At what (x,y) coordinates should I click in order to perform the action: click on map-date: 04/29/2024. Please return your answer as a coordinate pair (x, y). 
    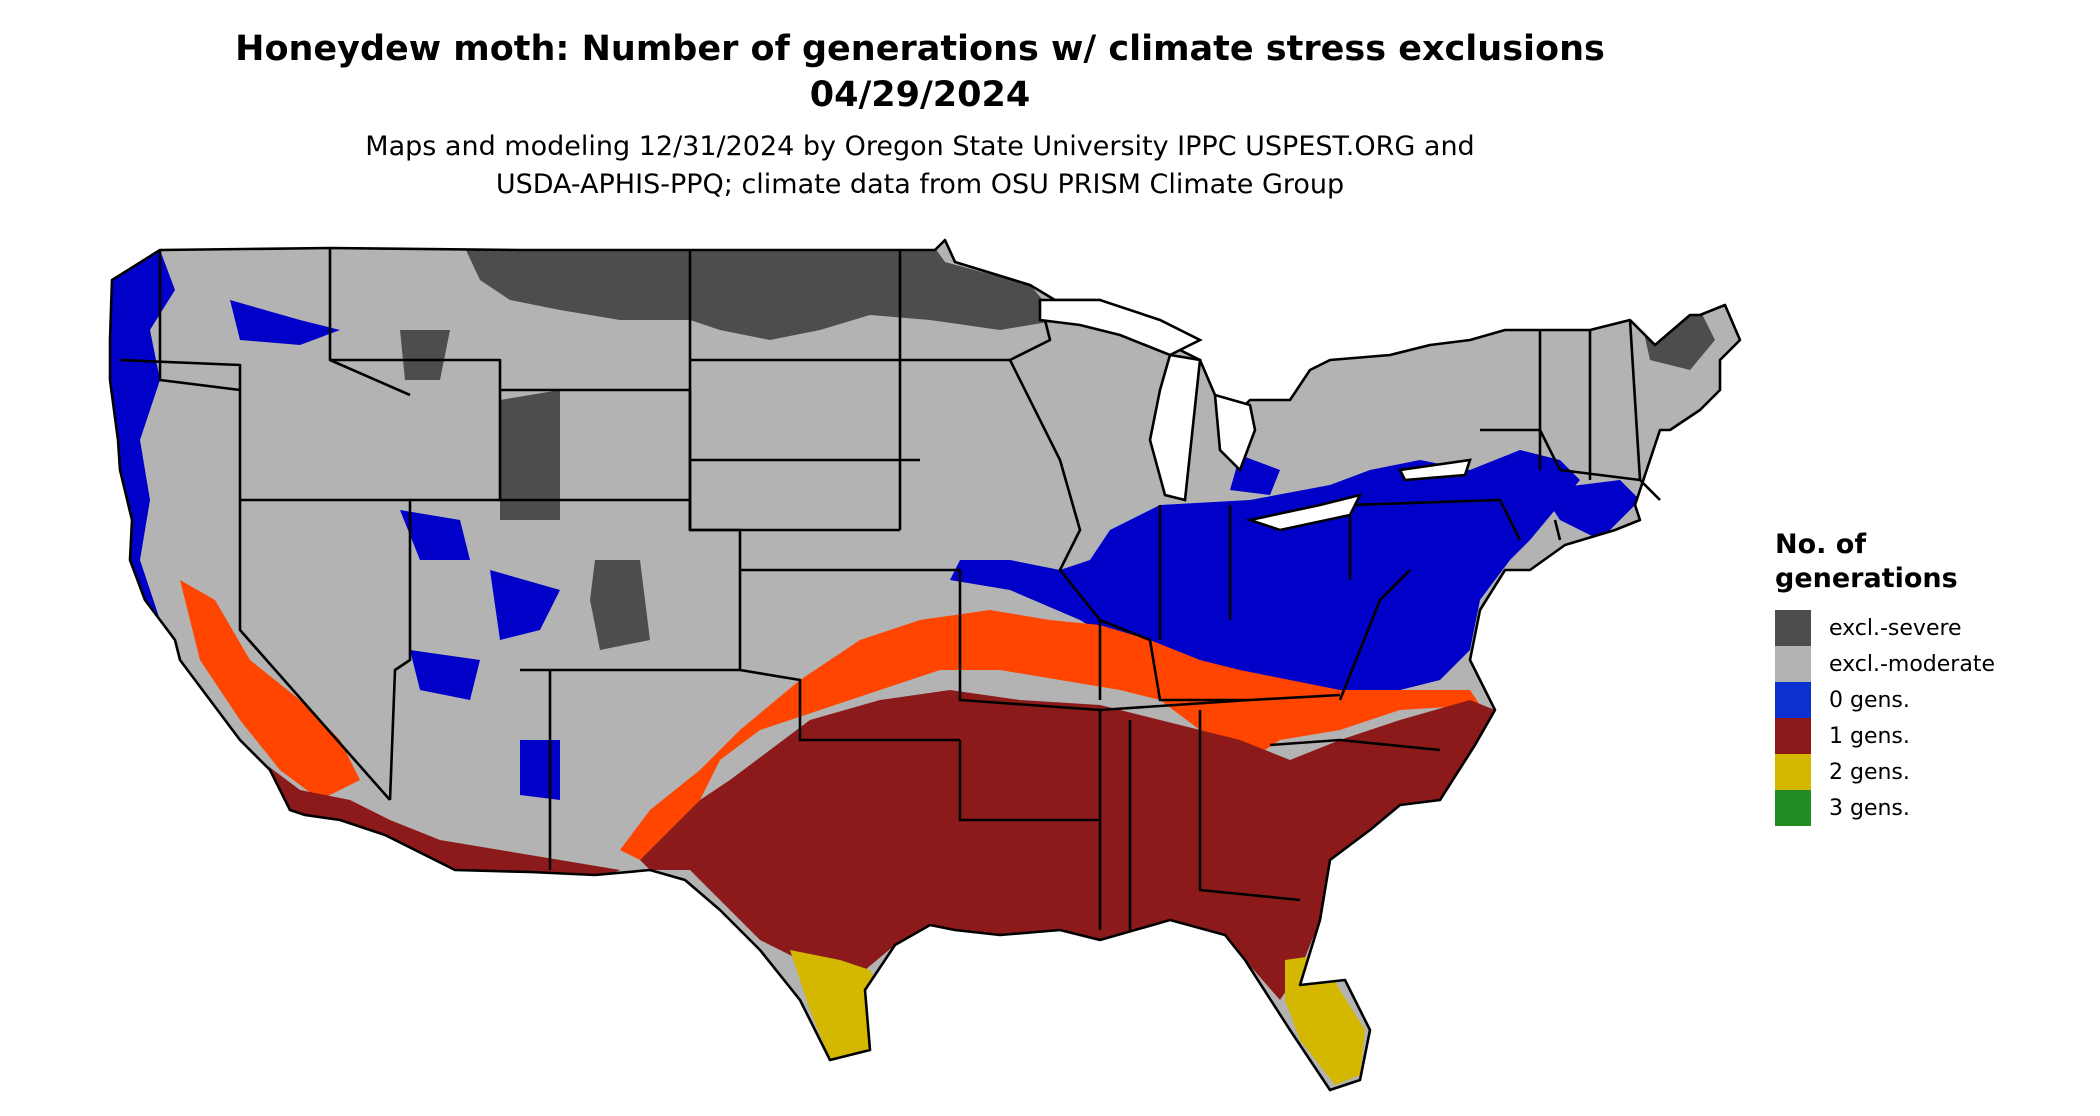
    Looking at the image, I should click on (920, 95).